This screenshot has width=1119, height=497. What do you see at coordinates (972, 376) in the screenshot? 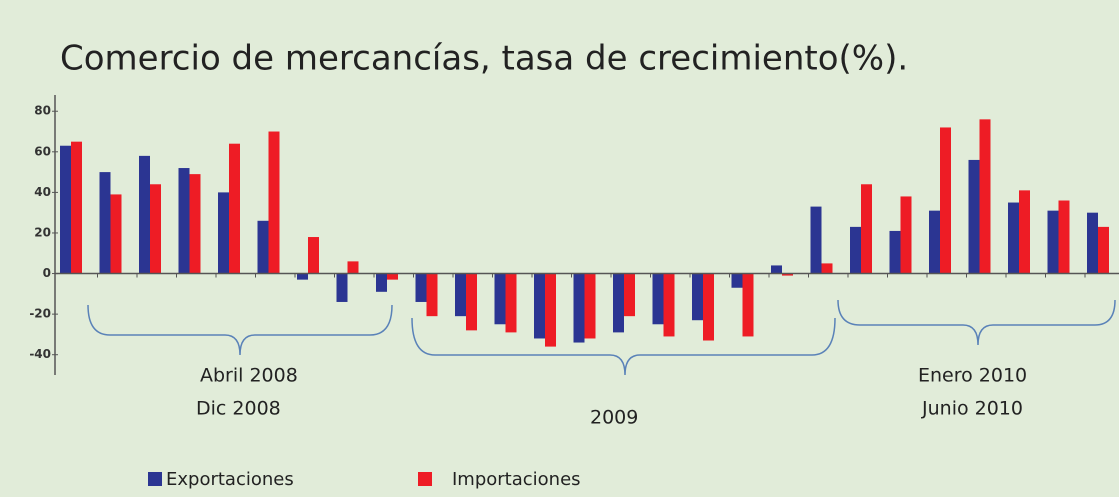
I see `annotation: Enero 2010` at bounding box center [972, 376].